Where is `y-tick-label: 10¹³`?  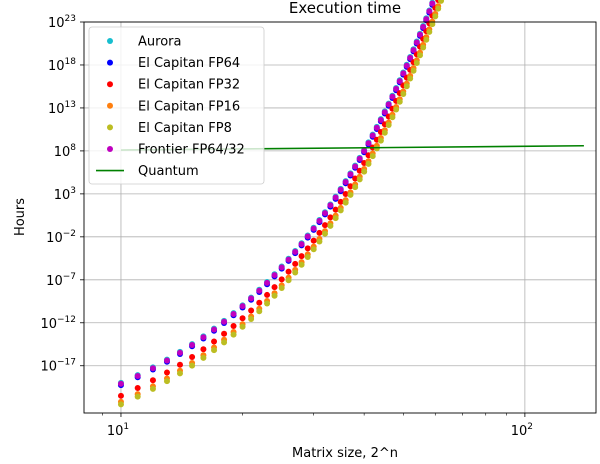 y-tick-label: 10¹³ is located at coordinates (62, 108).